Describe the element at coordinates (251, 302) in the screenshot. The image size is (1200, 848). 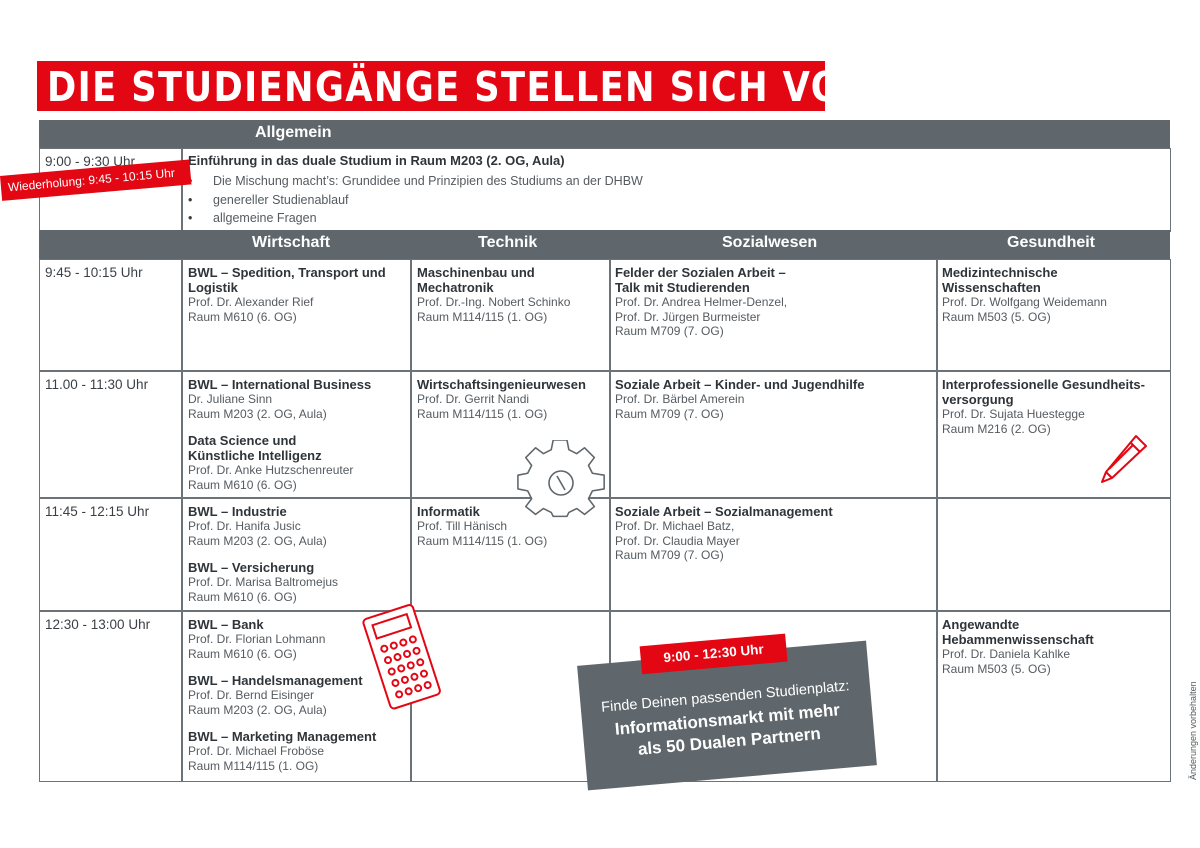
I see `course-lecturer: Prof. Dr. Alexander Rief` at that location.